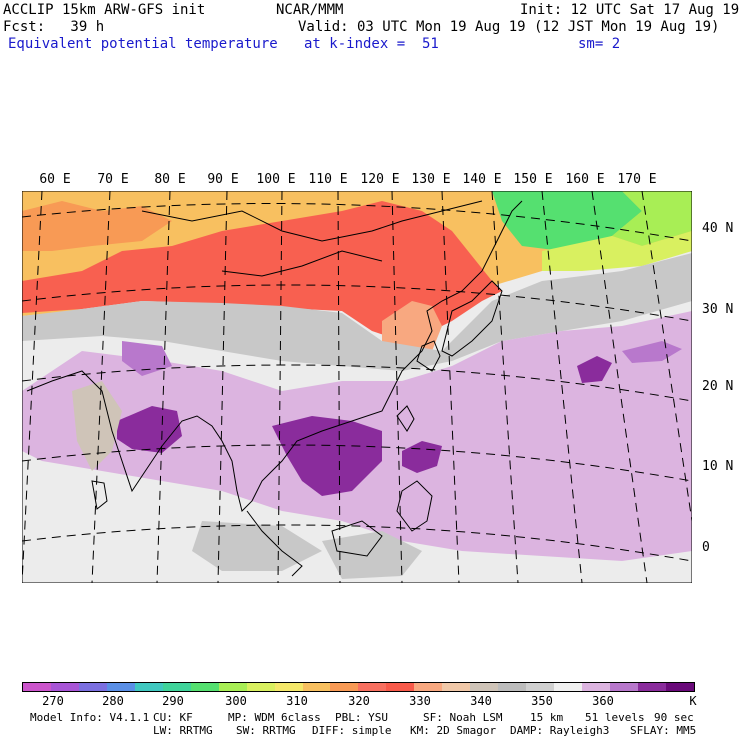 The width and height of the screenshot is (740, 740). What do you see at coordinates (693, 701) in the screenshot?
I see `colorbar-unit: K` at bounding box center [693, 701].